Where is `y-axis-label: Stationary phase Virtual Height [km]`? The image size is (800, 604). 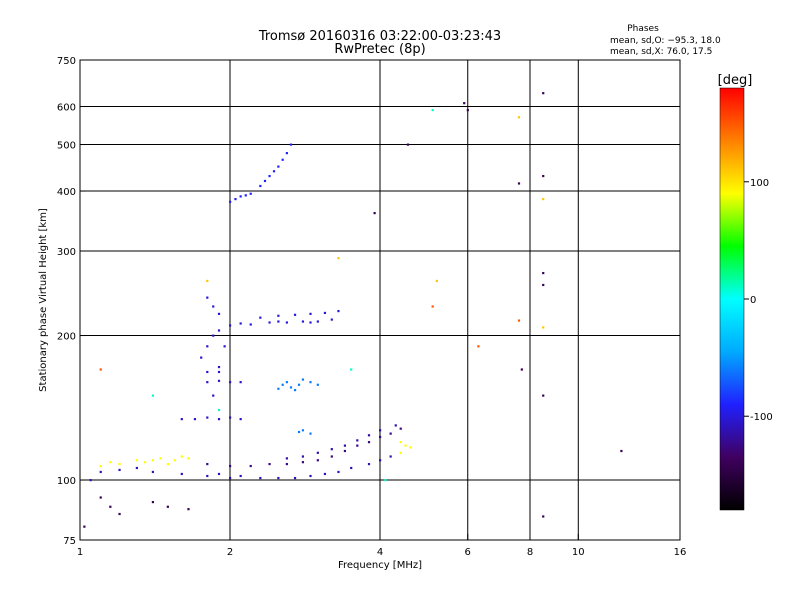
y-axis-label: Stationary phase Virtual Height [km] is located at coordinates (43, 300).